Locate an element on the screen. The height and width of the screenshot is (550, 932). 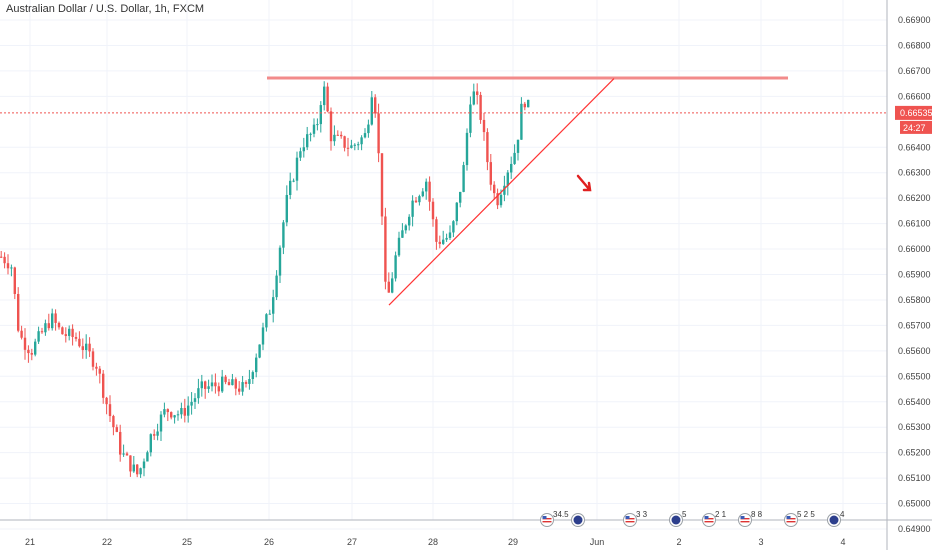
us-flag-icon is located at coordinates (791, 520).